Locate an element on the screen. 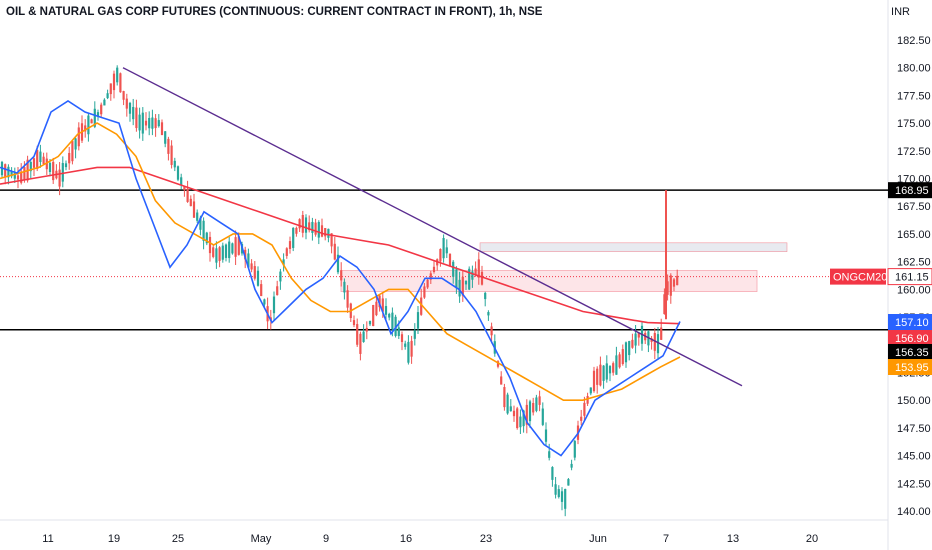  last-price-tag is located at coordinates (909, 277).